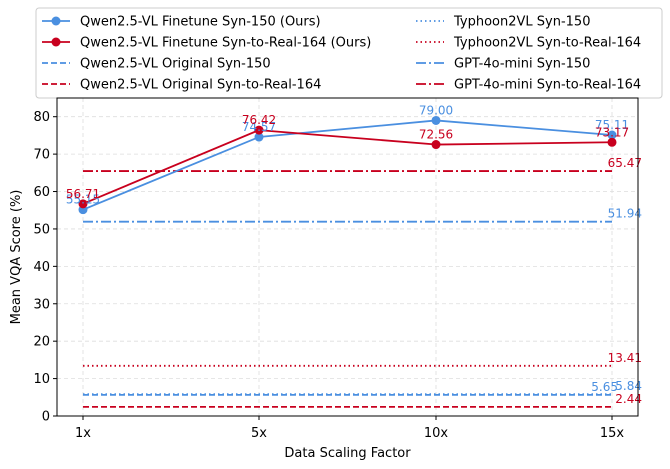  I want to click on legend-entry: Typhoon2VL Syn-150, so click(521, 22).